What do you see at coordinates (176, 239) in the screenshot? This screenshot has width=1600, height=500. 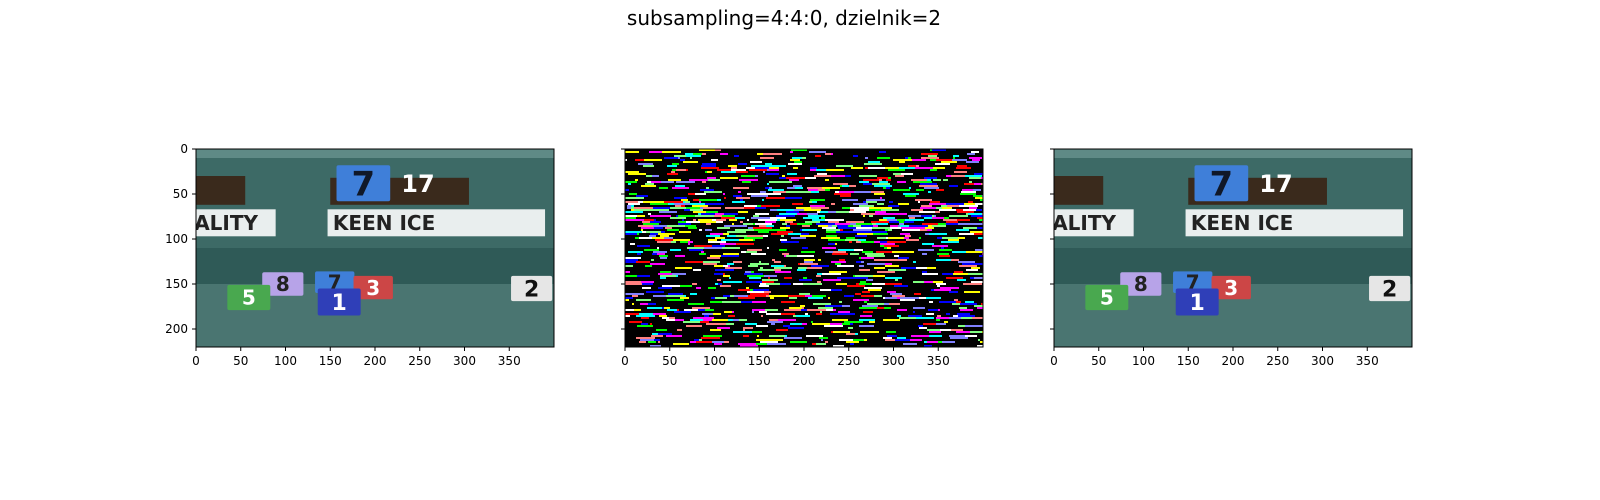 I see `y-tick-label: 100` at bounding box center [176, 239].